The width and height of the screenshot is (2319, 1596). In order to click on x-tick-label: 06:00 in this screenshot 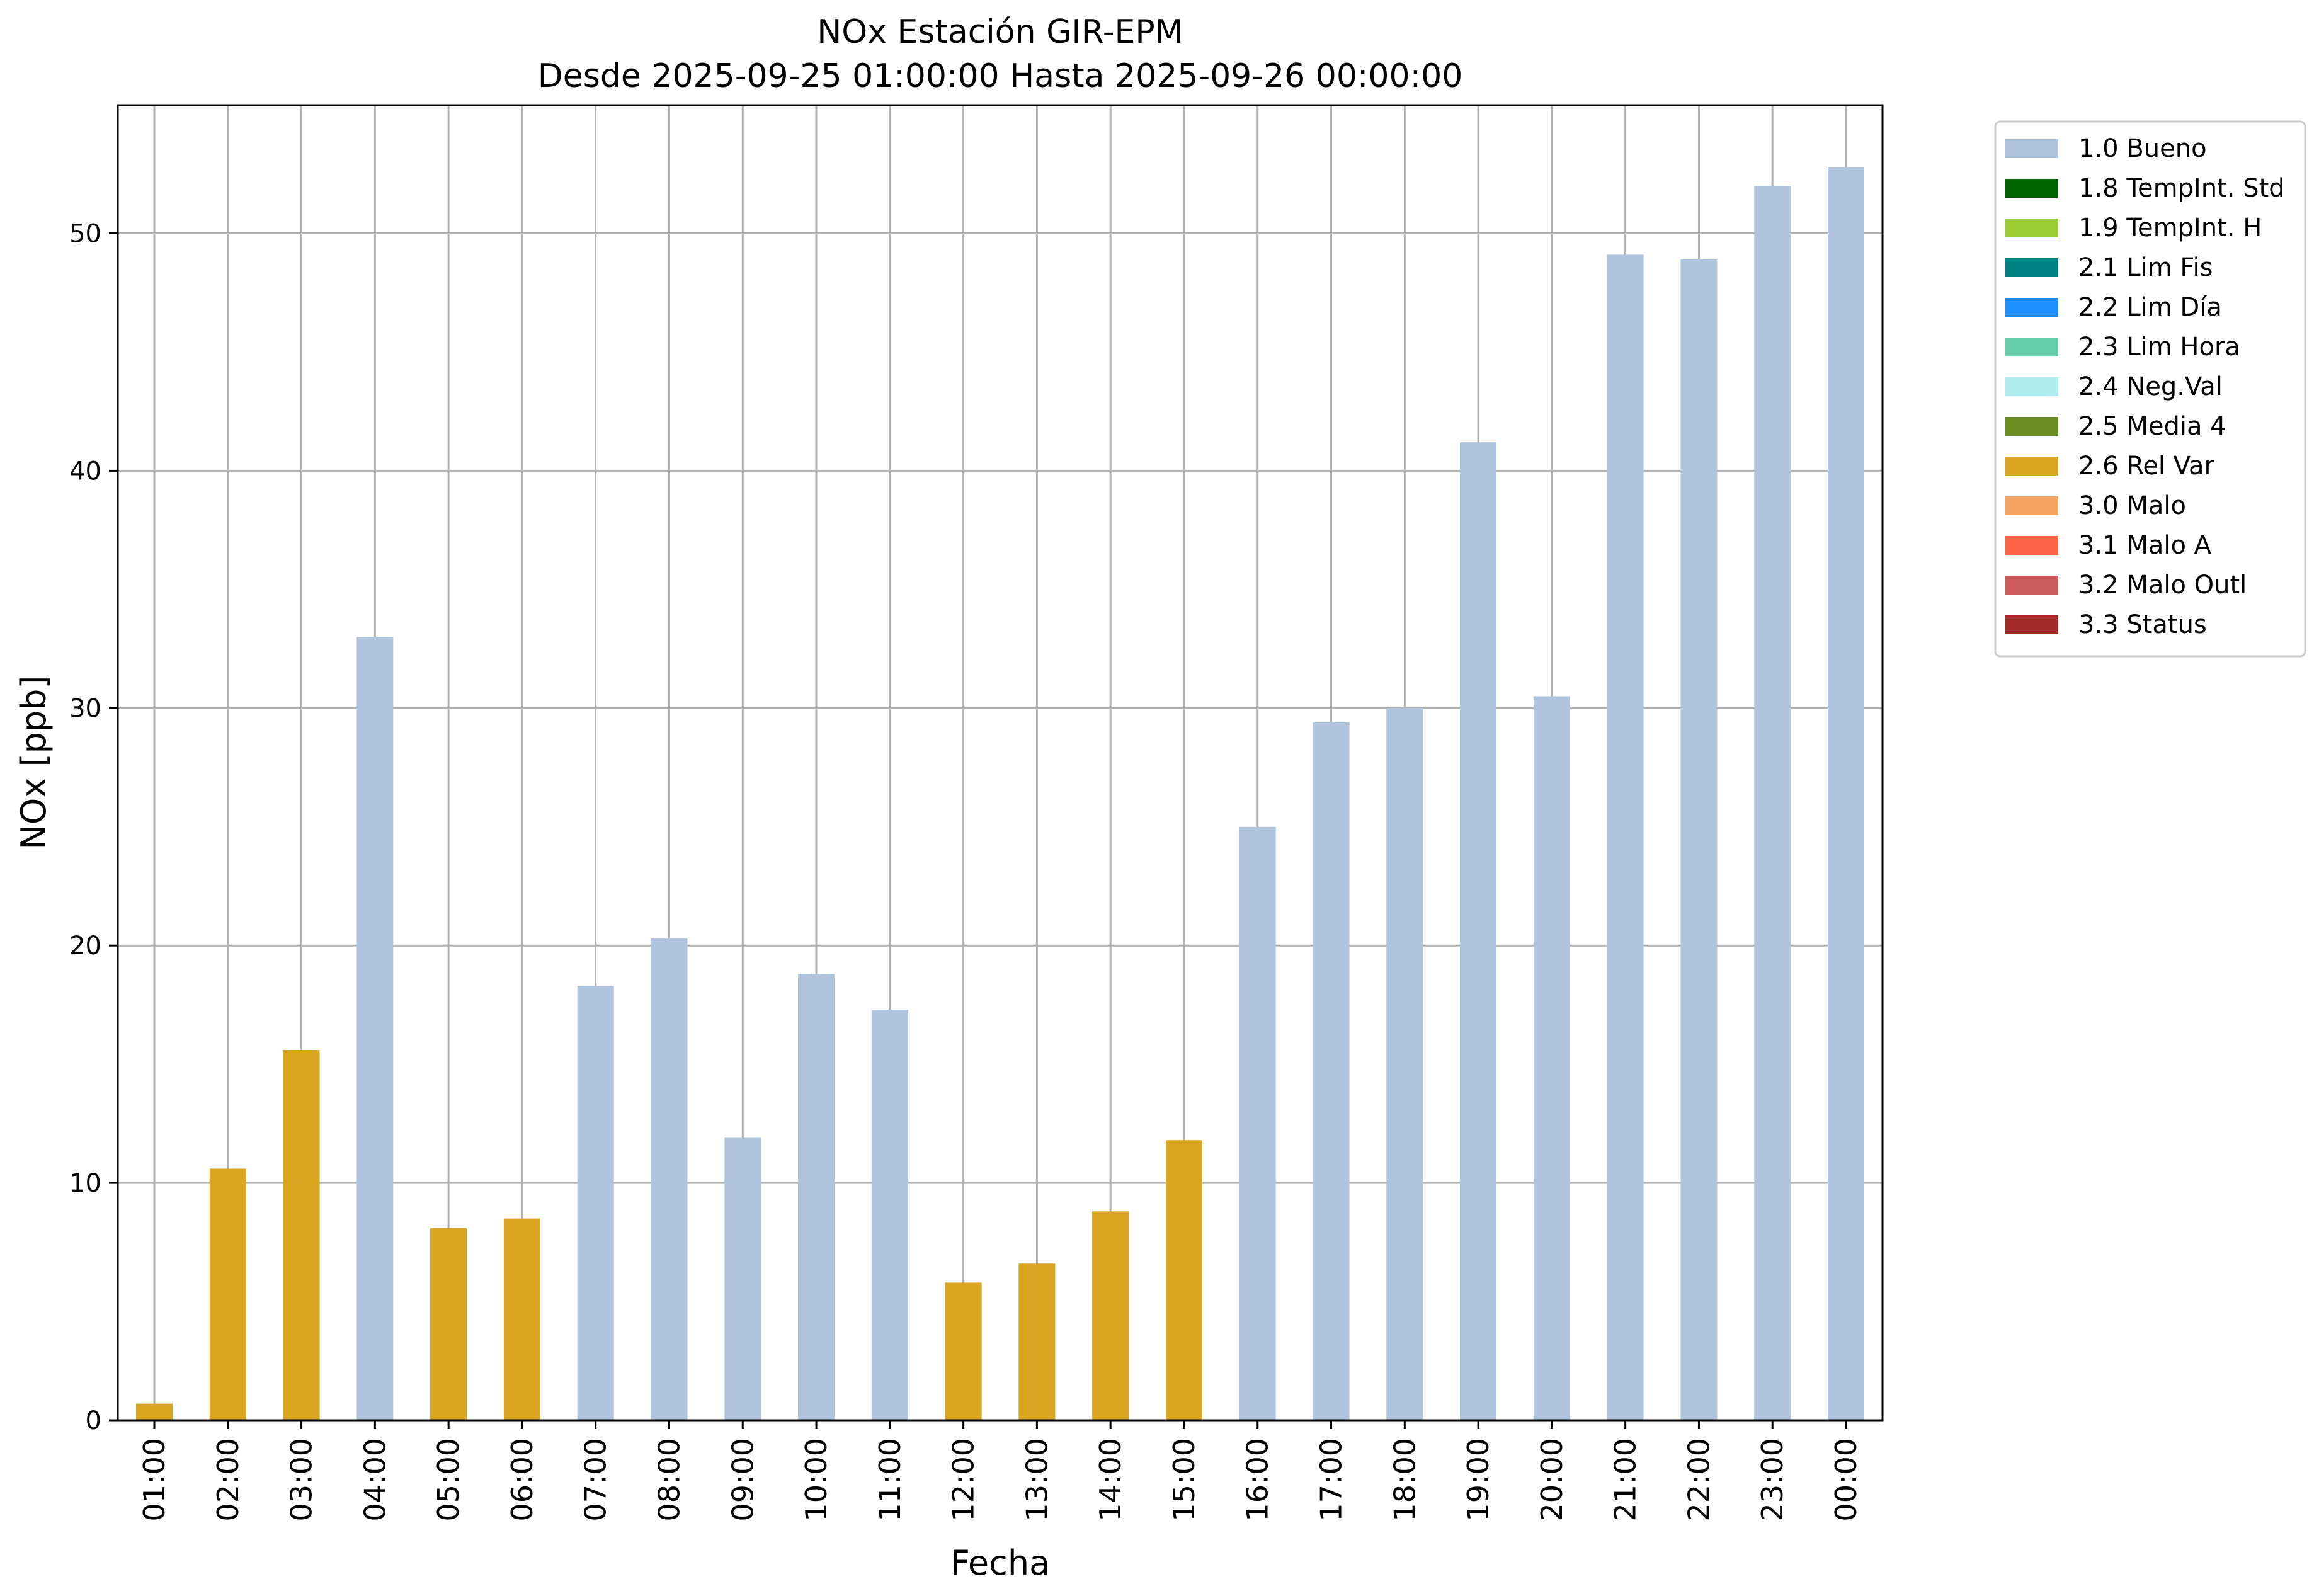, I will do `click(522, 1480)`.